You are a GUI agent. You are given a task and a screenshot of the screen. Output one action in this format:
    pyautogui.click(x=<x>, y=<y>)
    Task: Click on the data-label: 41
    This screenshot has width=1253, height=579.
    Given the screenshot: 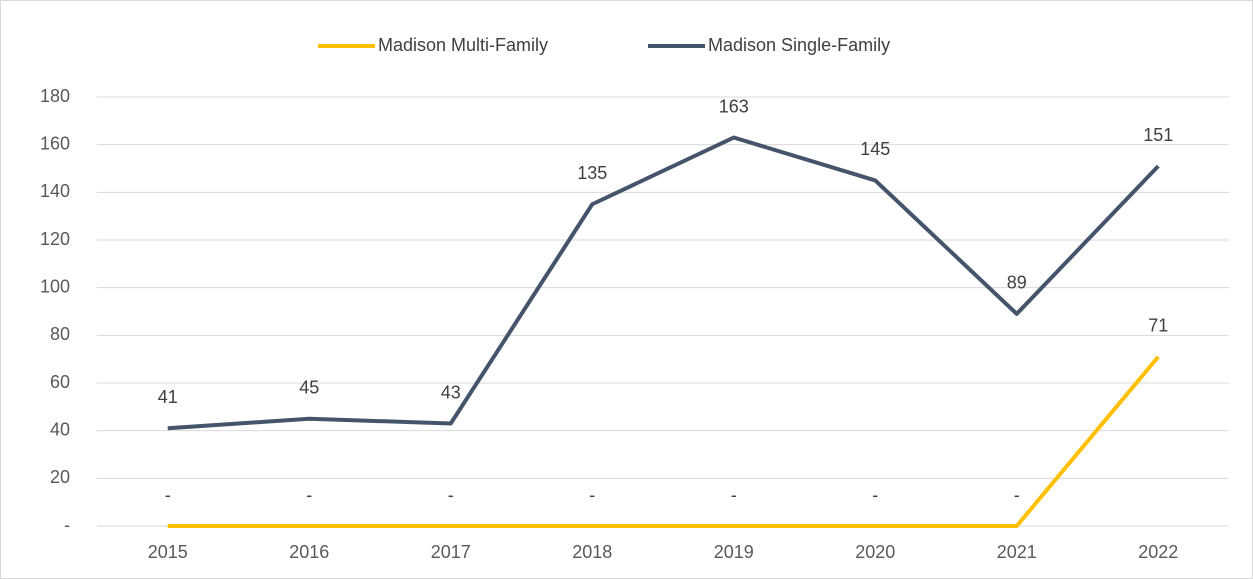 What is the action you would take?
    pyautogui.click(x=168, y=397)
    